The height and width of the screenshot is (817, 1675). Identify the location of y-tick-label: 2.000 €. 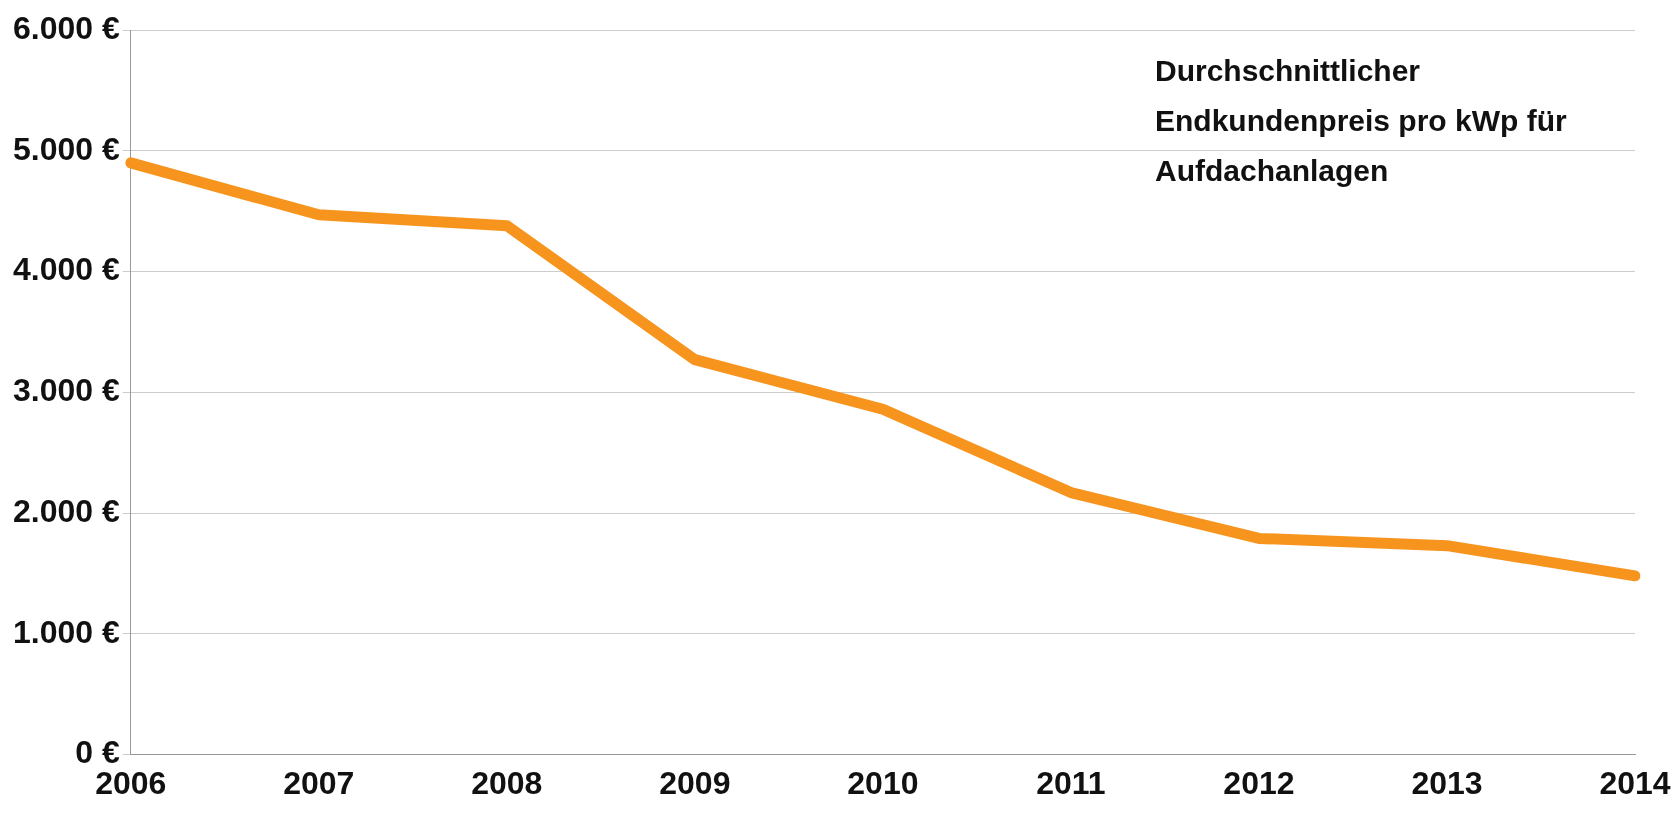
(66, 510).